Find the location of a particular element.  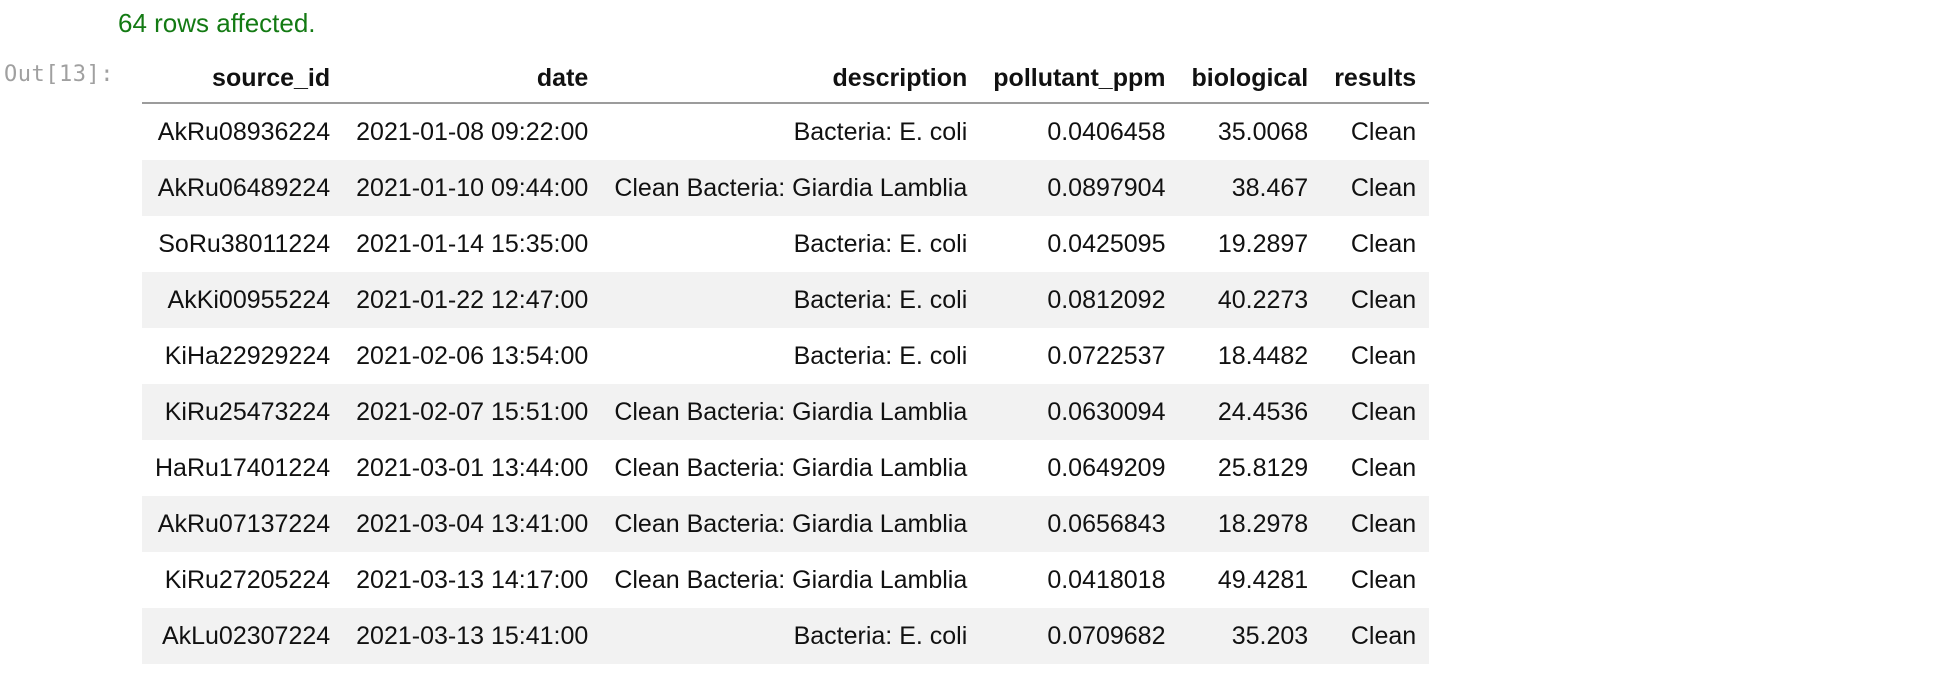

cell-biological: 18.4482 is located at coordinates (1263, 355).